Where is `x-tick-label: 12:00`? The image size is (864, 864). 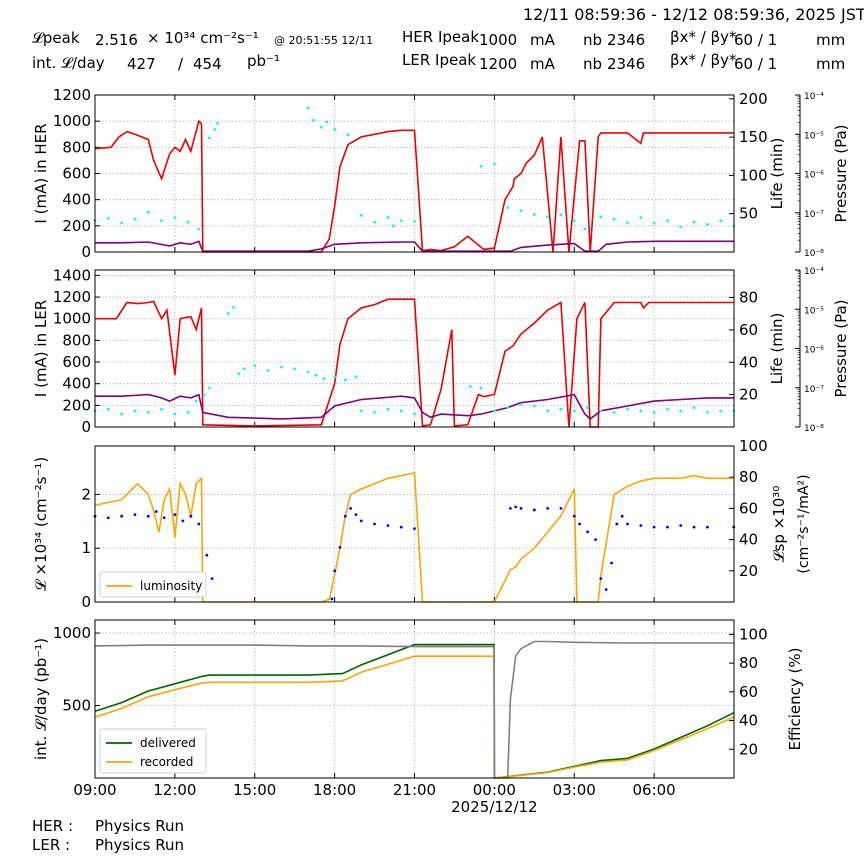 x-tick-label: 12:00 is located at coordinates (174, 790).